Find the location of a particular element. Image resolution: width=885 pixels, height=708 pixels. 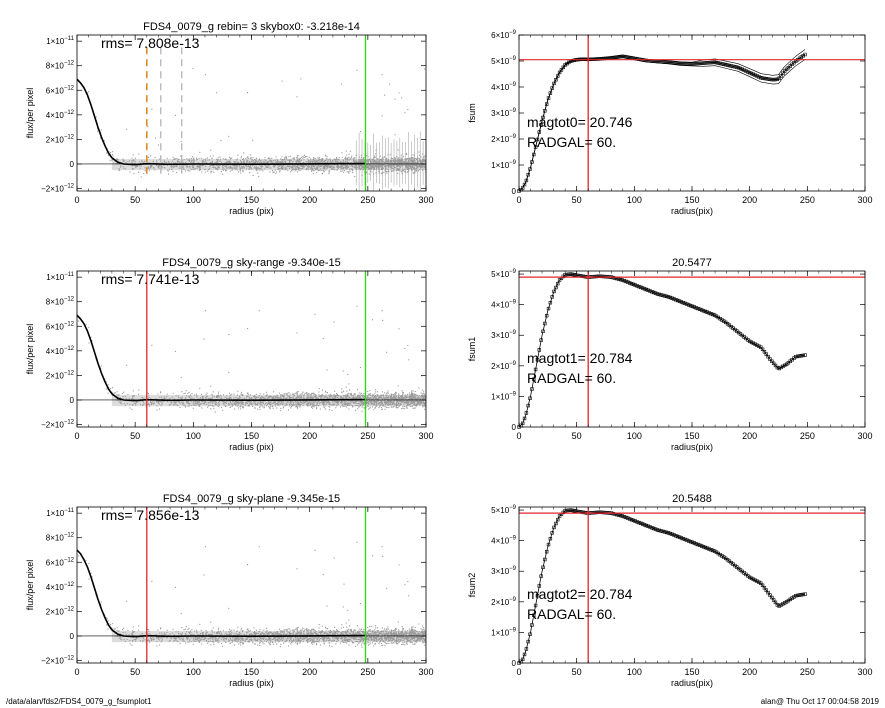

fsum-0-xtick-label: 300 is located at coordinates (864, 200).